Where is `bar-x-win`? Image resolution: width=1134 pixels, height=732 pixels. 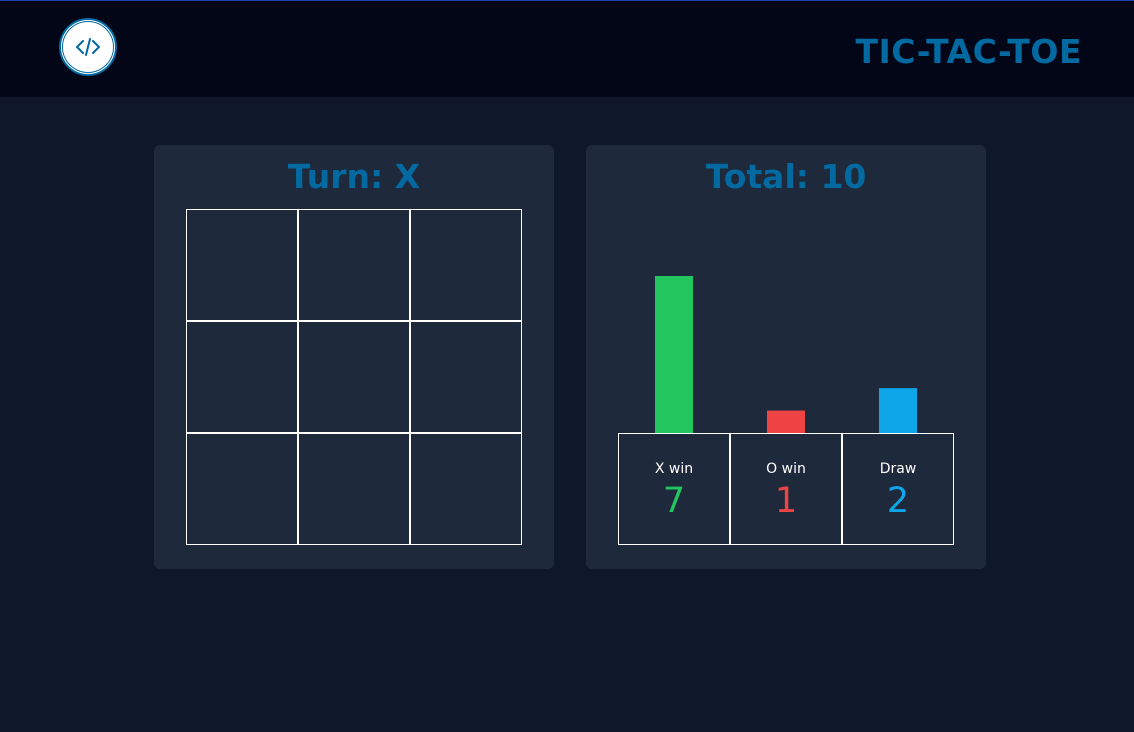 bar-x-win is located at coordinates (674, 354).